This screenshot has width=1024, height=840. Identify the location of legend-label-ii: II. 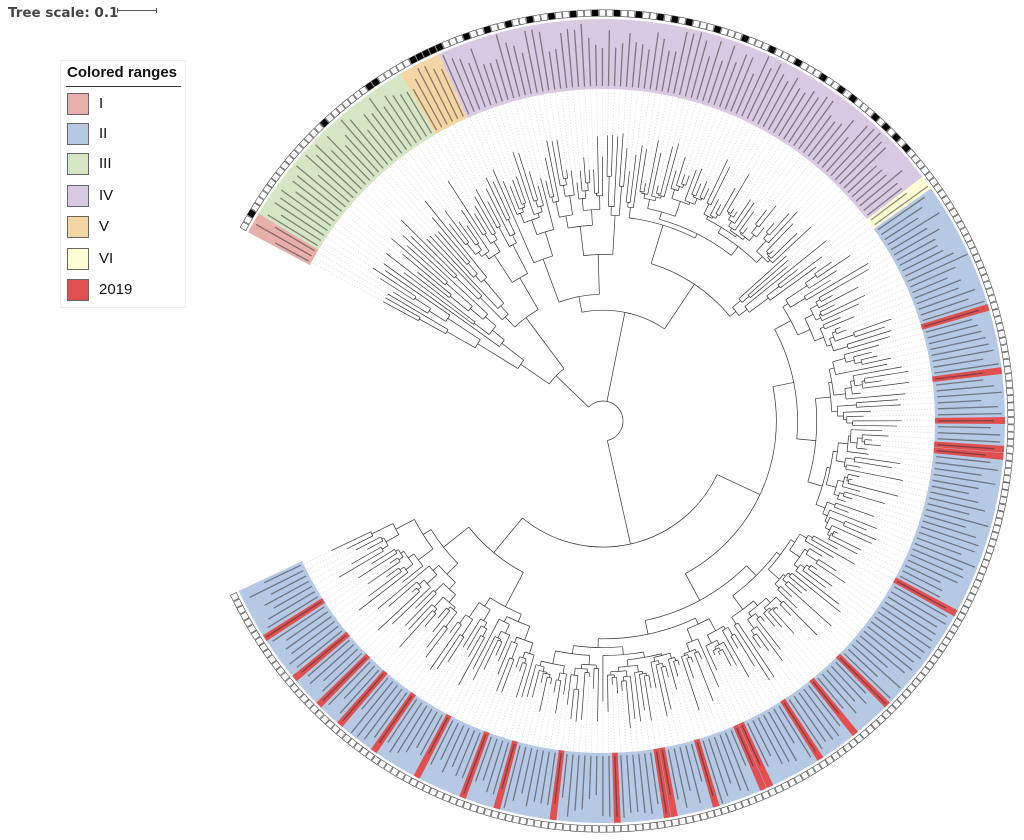
(103, 133).